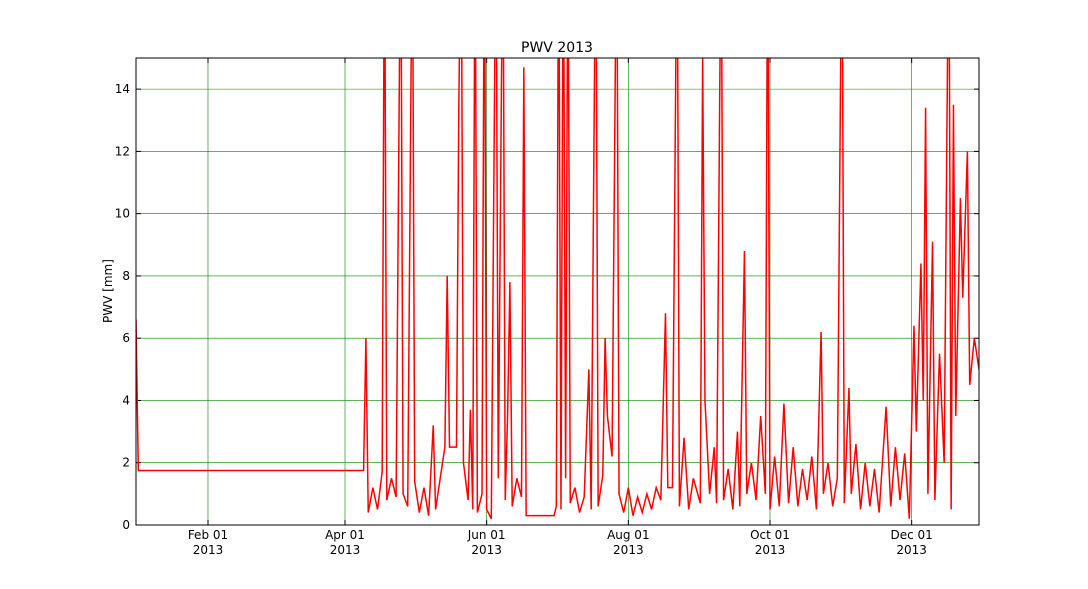 The image size is (1088, 589). Describe the element at coordinates (628, 535) in the screenshot. I see `x-tick-label: Aug 01` at that location.